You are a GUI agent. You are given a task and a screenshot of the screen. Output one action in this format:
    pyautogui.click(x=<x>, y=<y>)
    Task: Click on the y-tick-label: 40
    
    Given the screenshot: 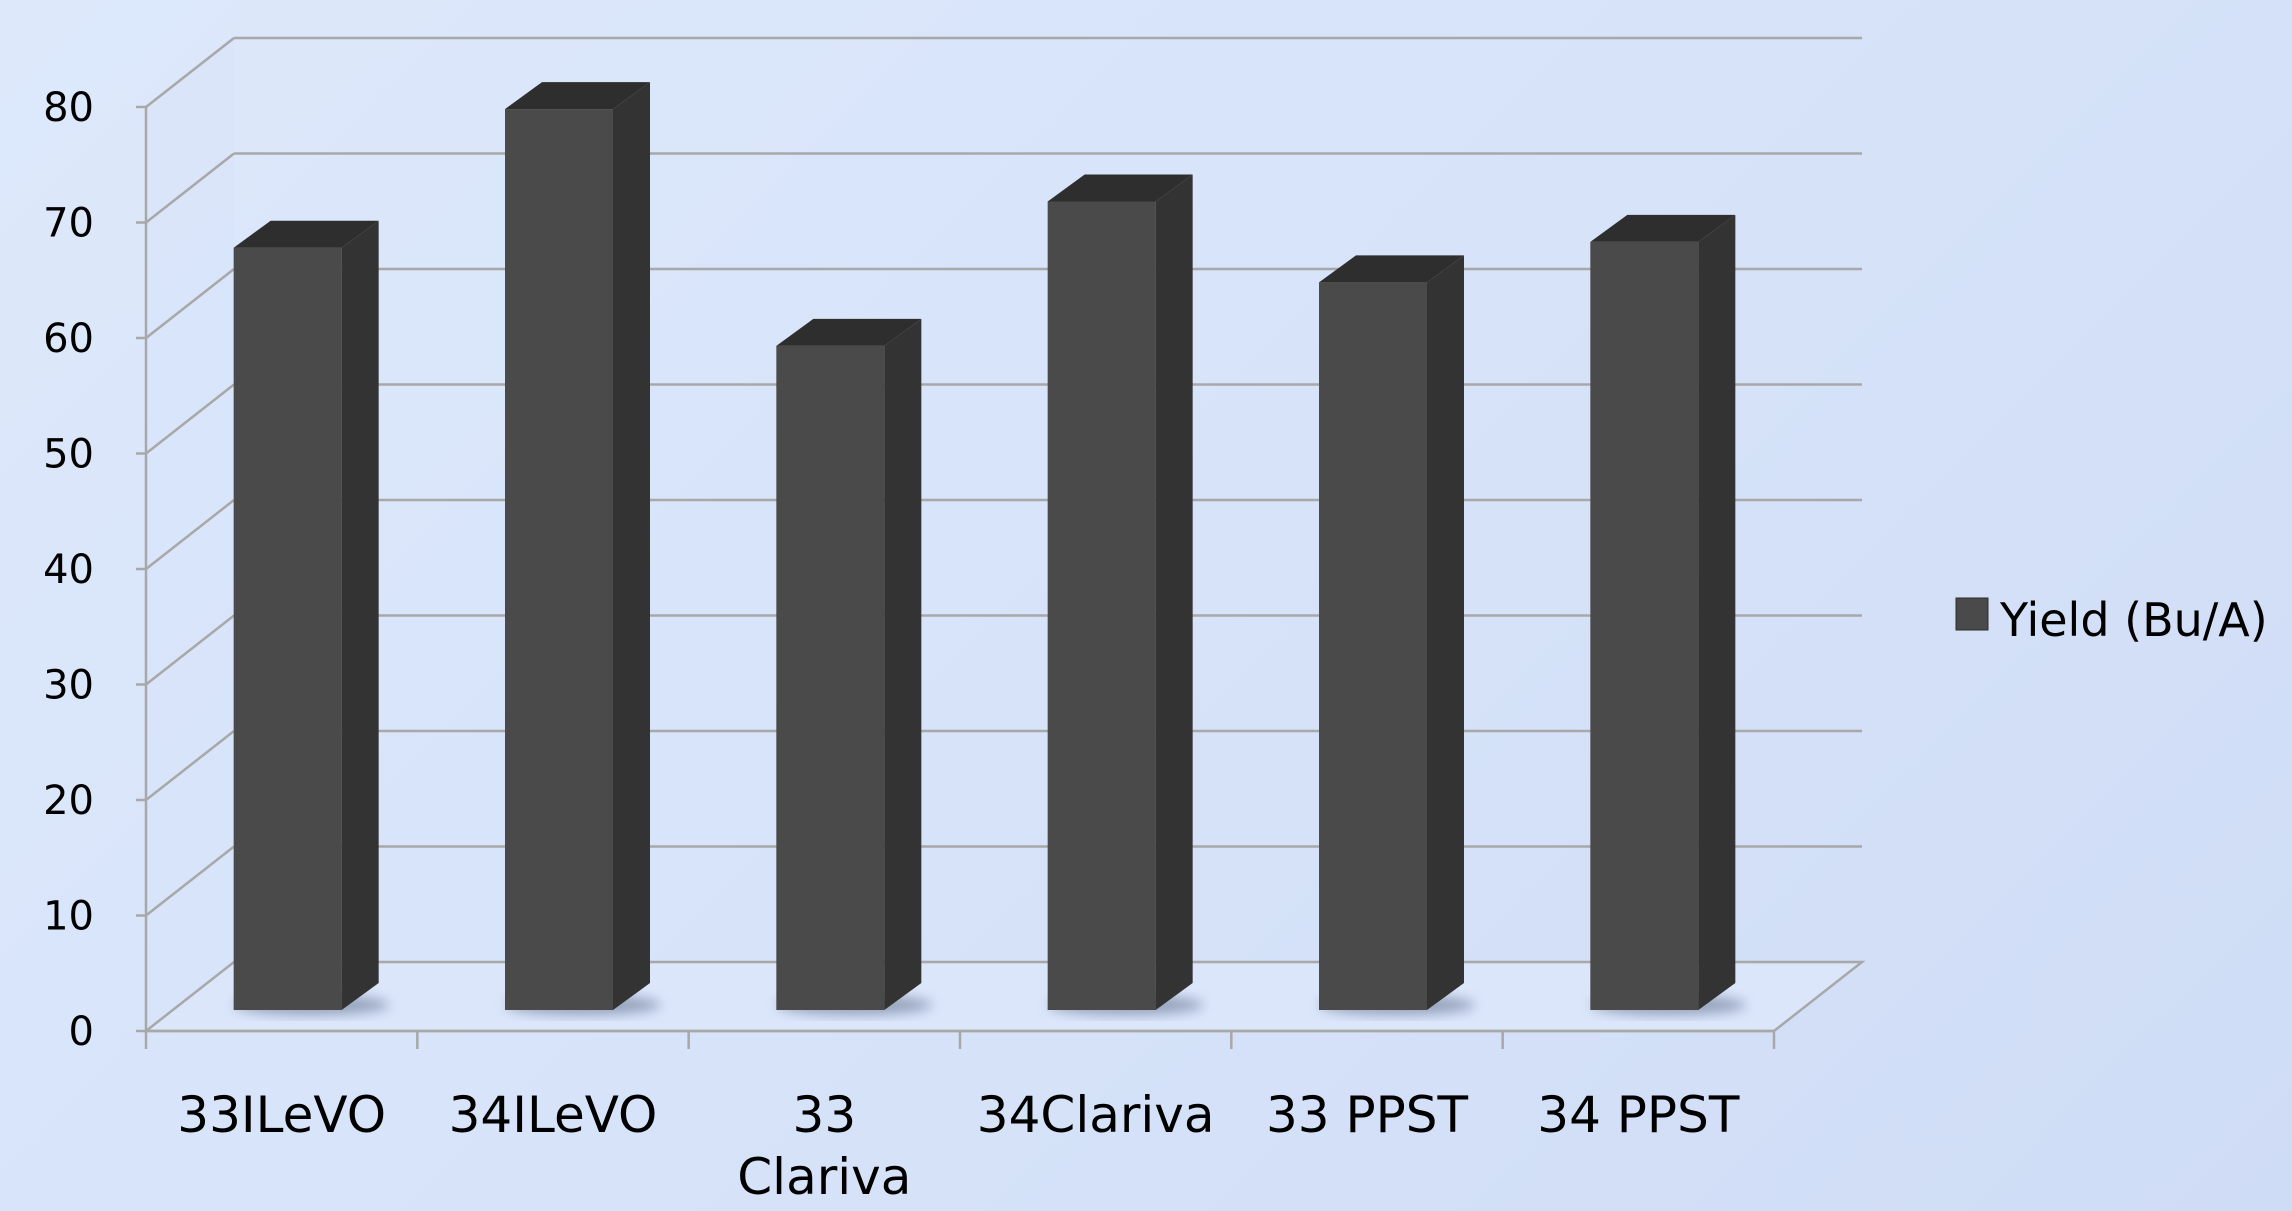 What is the action you would take?
    pyautogui.click(x=68, y=570)
    